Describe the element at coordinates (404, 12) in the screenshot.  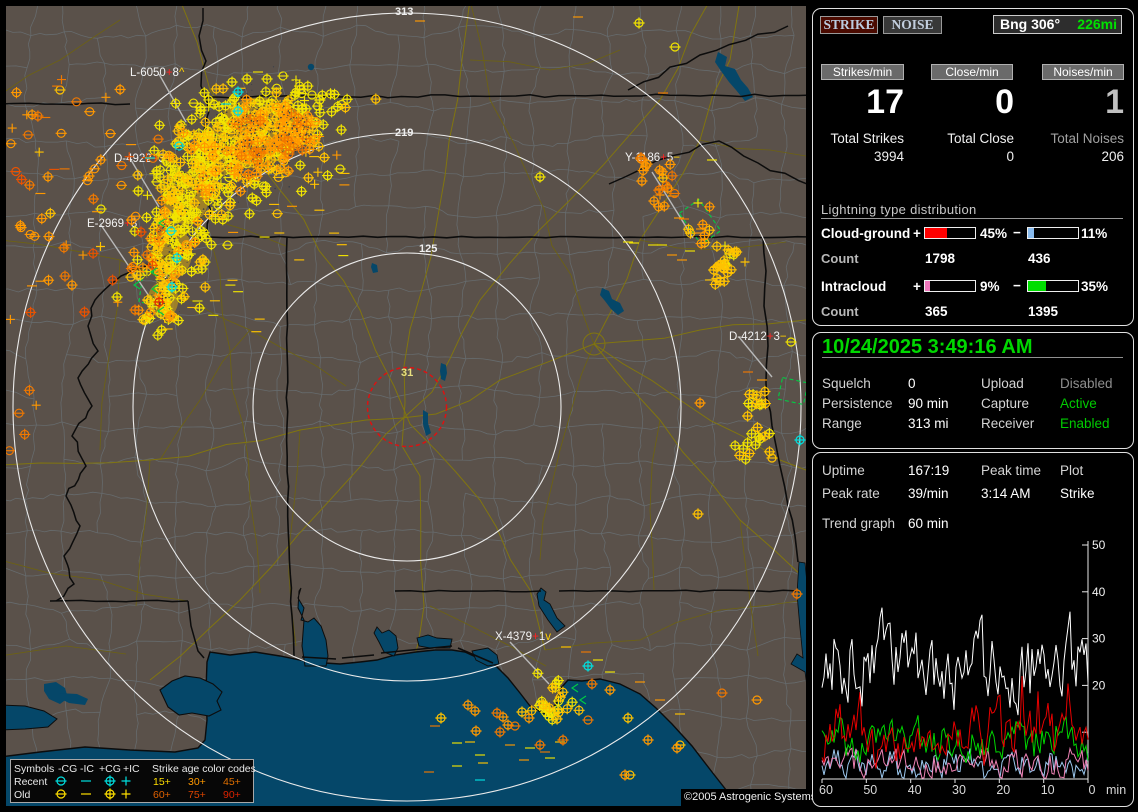
I see `svg-text: 313` at that location.